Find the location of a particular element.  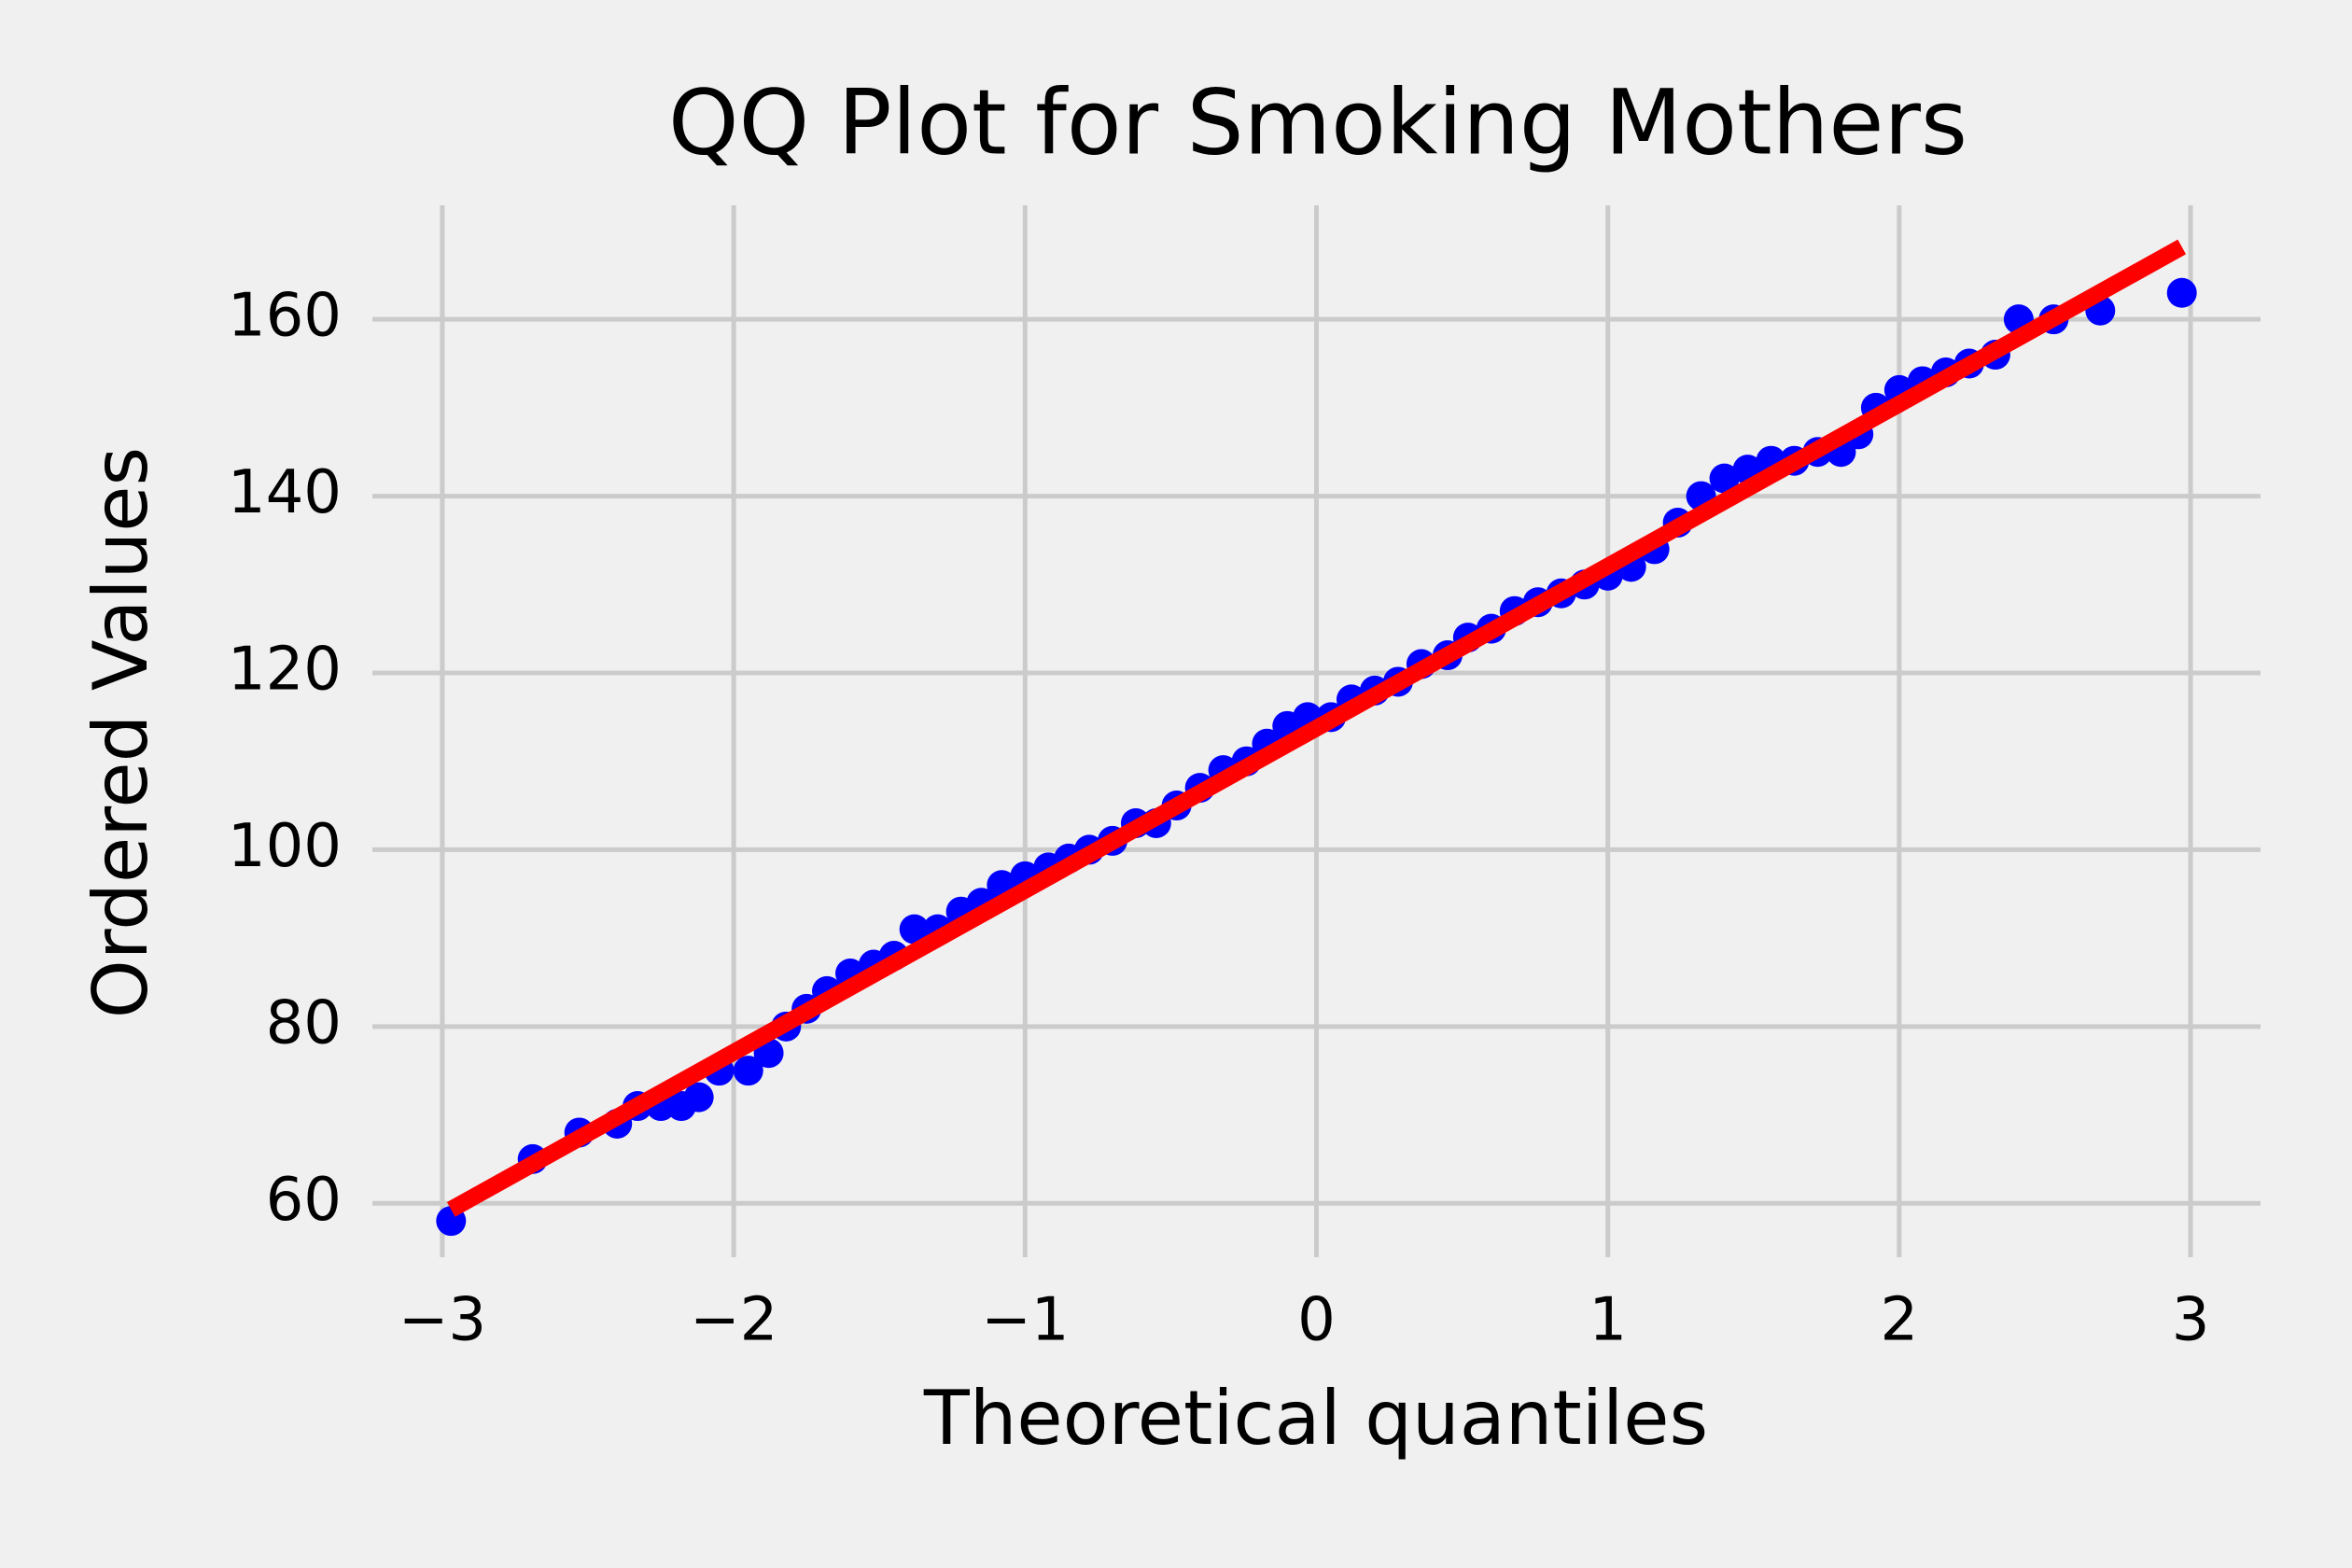

y-tick-label: 120 is located at coordinates (285, 670).